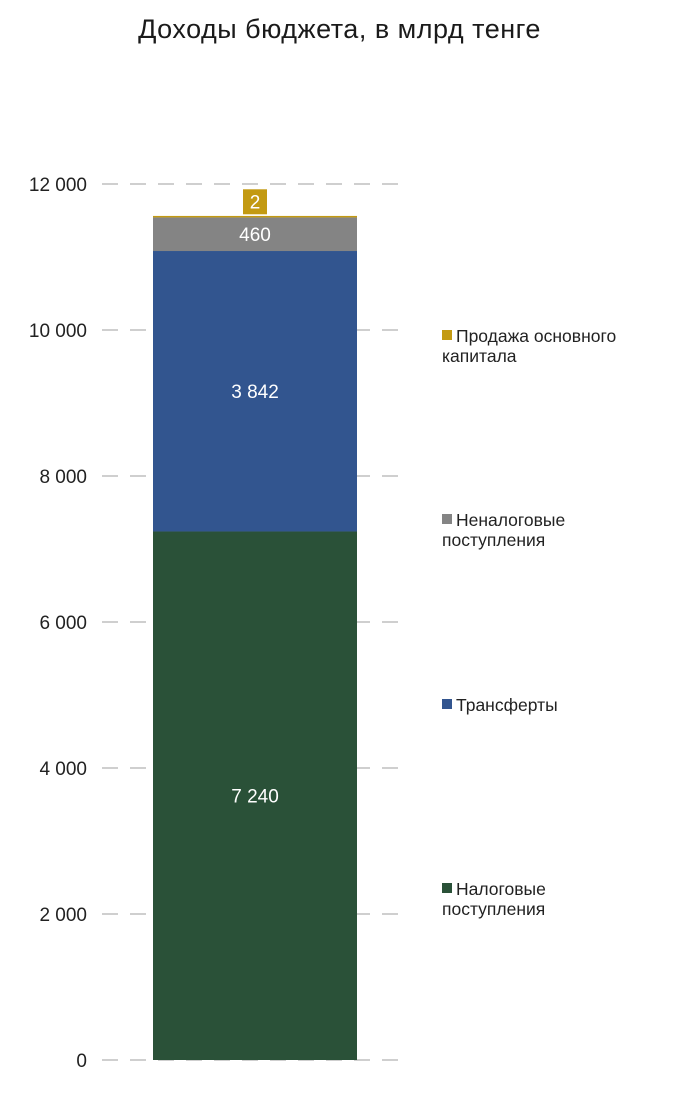 Image resolution: width=679 pixels, height=1117 pixels. Describe the element at coordinates (63, 915) in the screenshot. I see `y-tick-label: 2 000` at that location.